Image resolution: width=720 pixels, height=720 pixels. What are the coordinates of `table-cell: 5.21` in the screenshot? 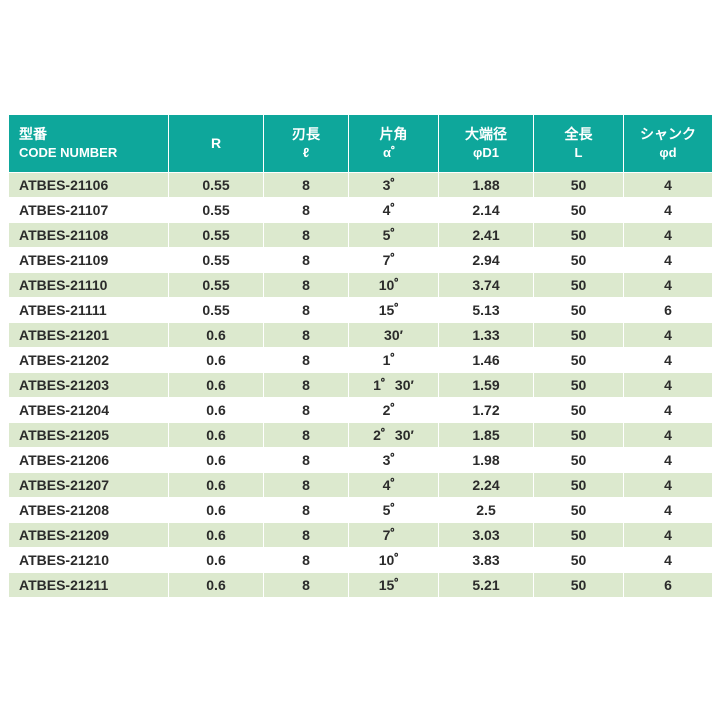 It's located at (486, 585).